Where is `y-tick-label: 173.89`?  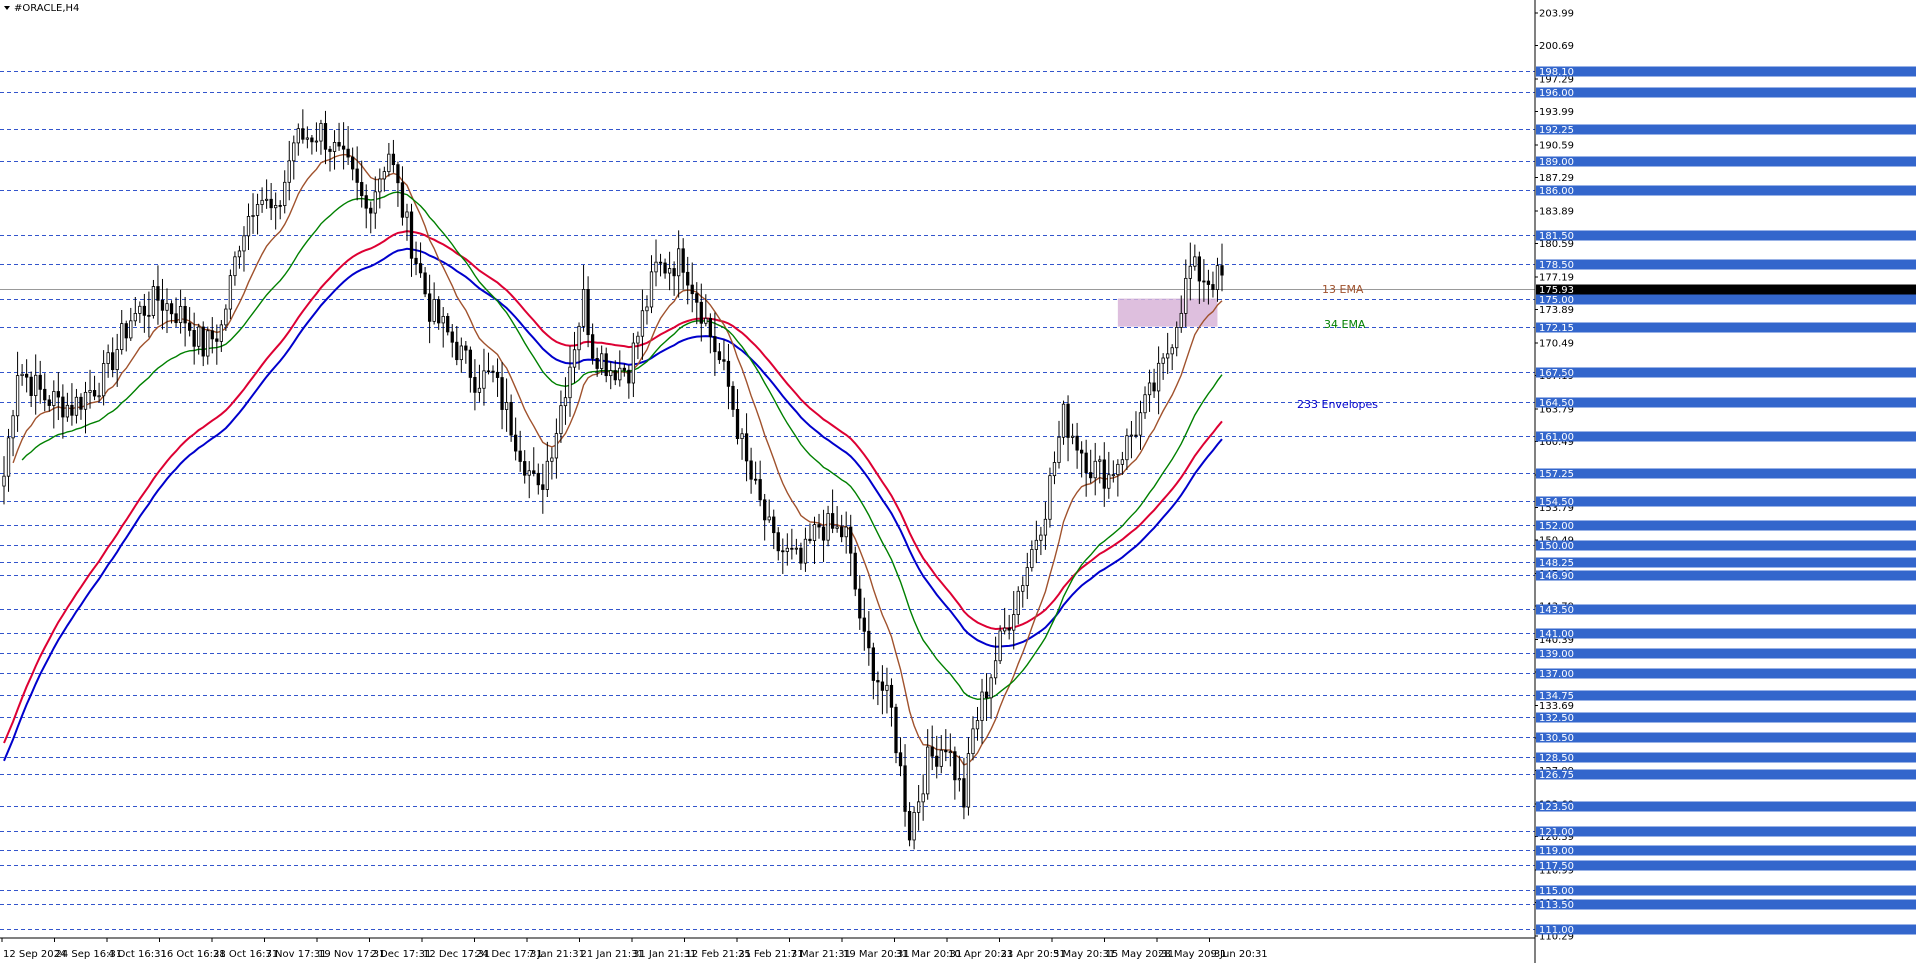 y-tick-label: 173.89 is located at coordinates (1556, 310).